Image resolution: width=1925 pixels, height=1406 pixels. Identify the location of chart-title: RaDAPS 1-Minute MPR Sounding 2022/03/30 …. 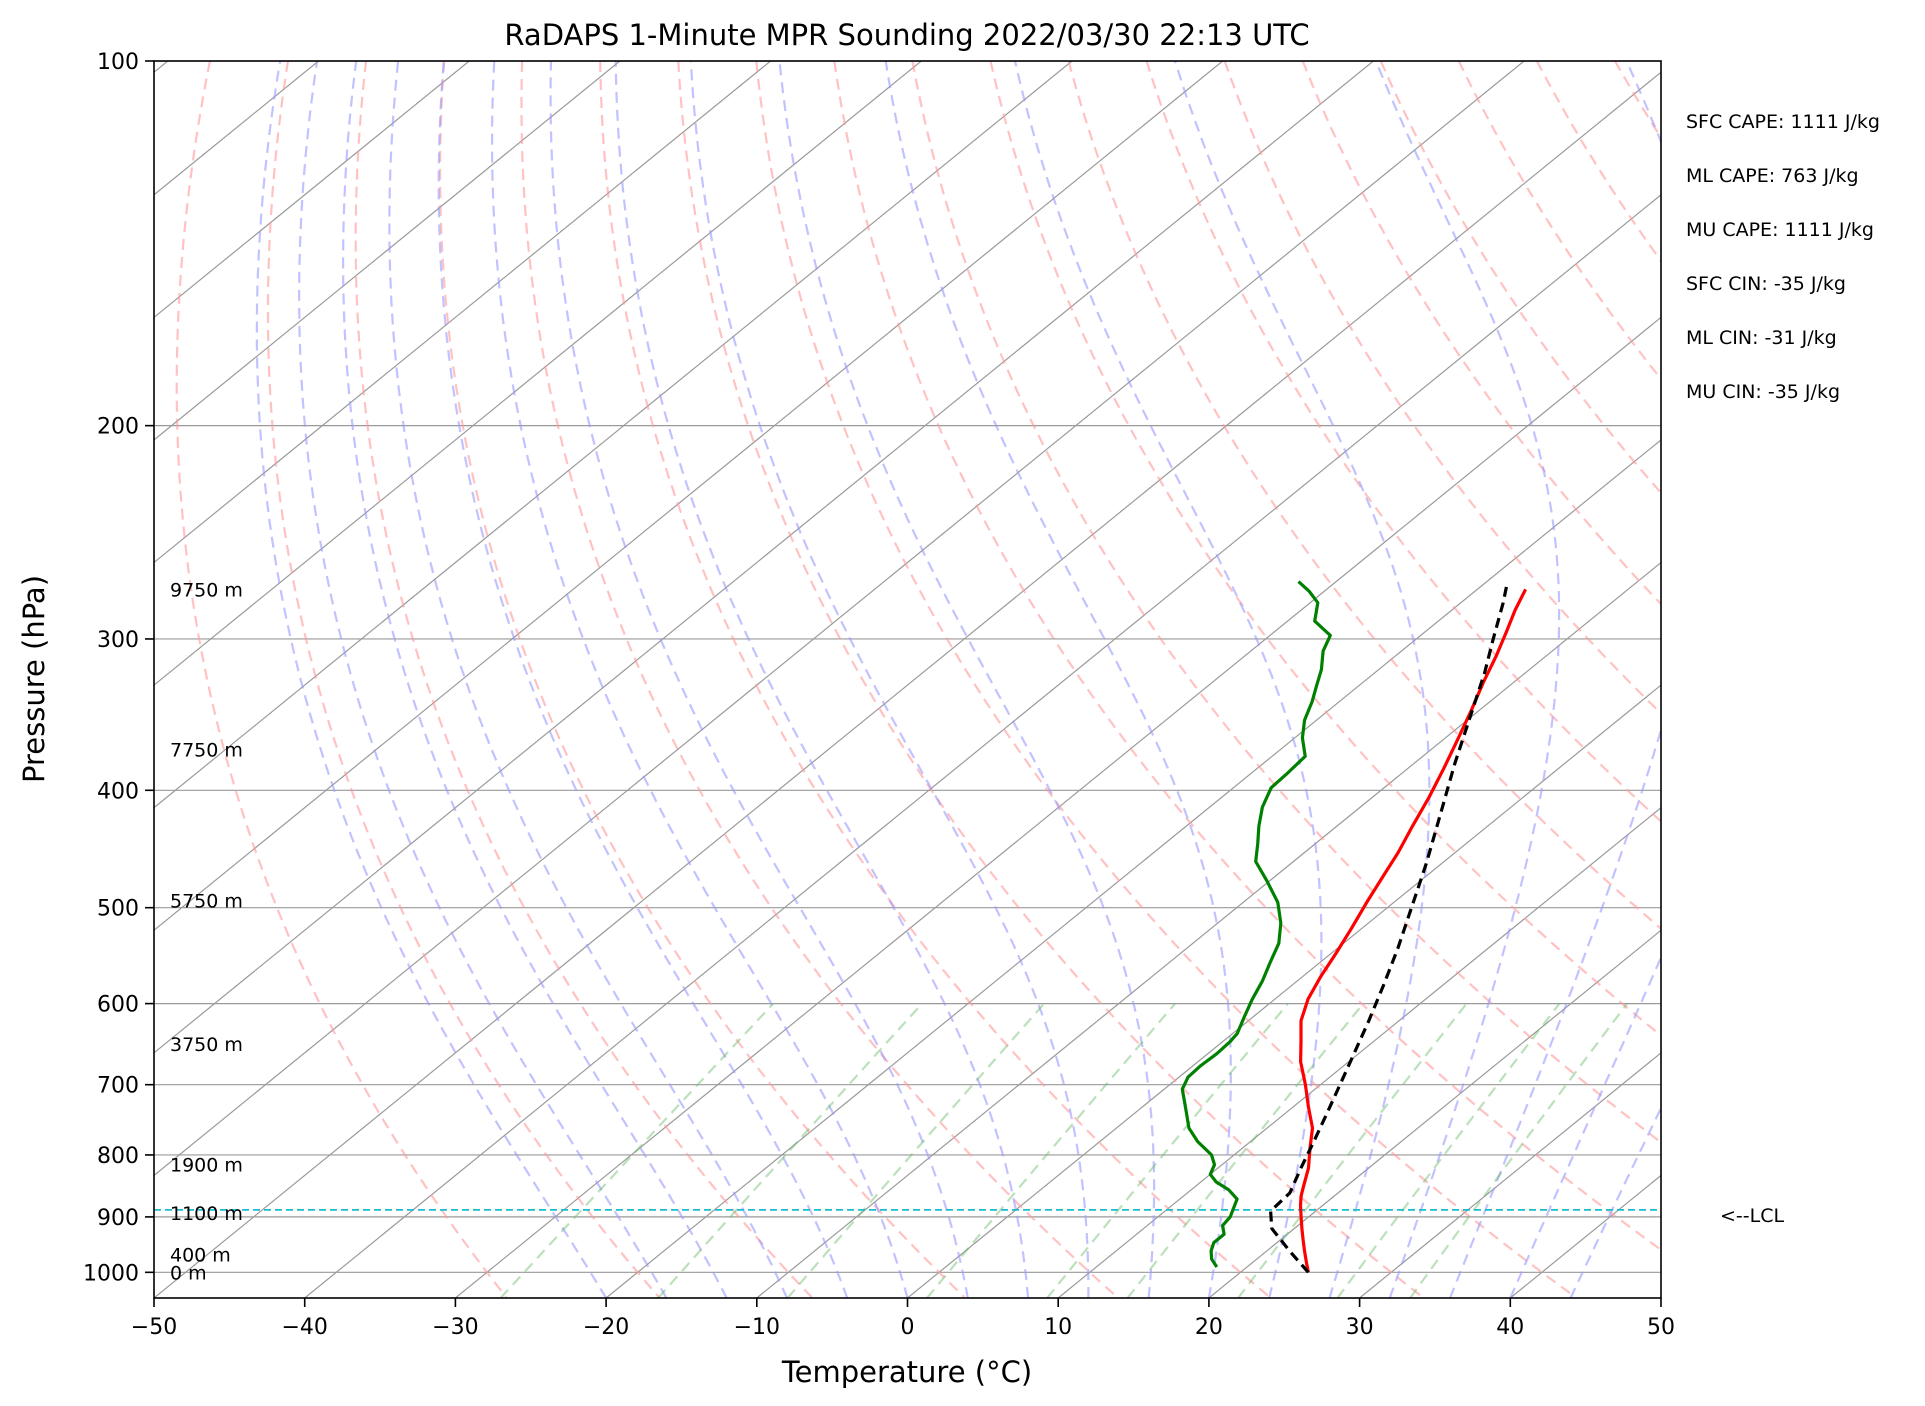
(906, 35).